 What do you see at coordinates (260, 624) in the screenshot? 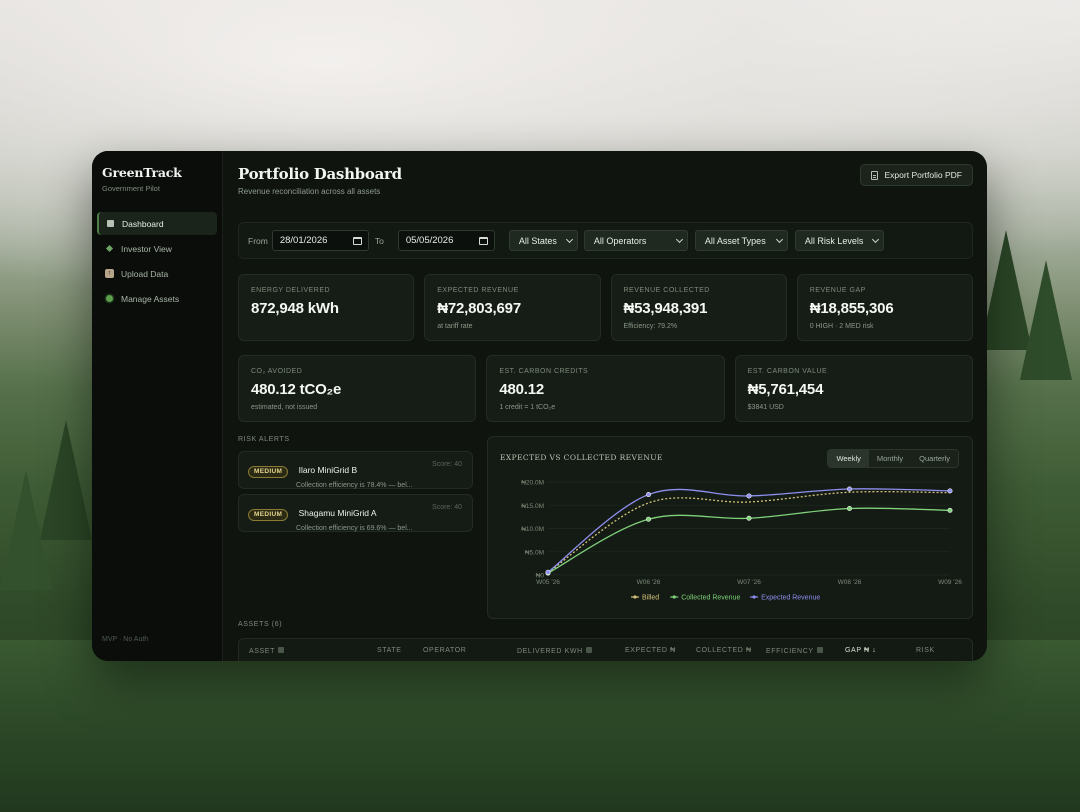
I see `assets-label: Assets (6)` at bounding box center [260, 624].